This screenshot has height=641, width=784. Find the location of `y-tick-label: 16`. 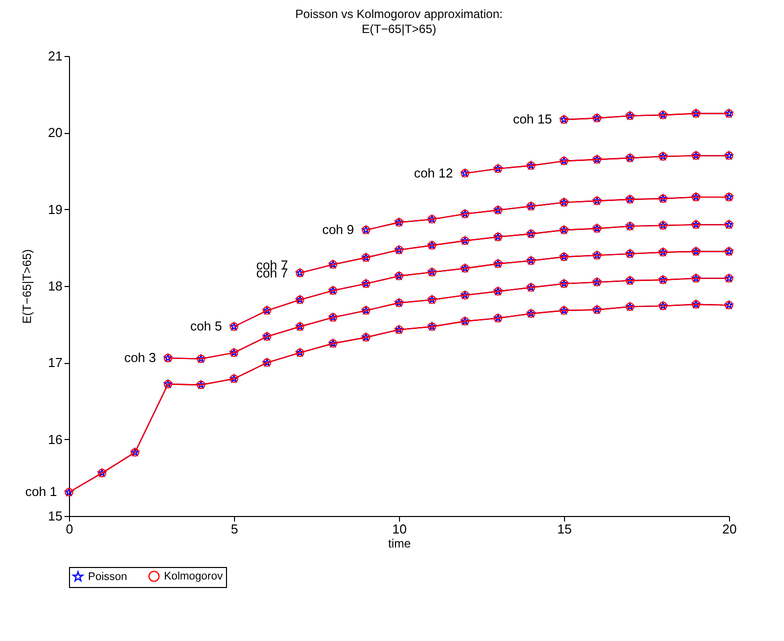

y-tick-label: 16 is located at coordinates (55, 439).